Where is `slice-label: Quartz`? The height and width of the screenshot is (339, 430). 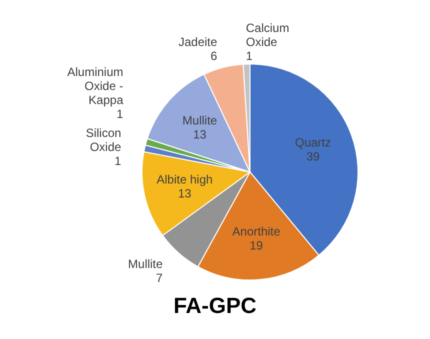
slice-label: Quartz is located at coordinates (313, 142).